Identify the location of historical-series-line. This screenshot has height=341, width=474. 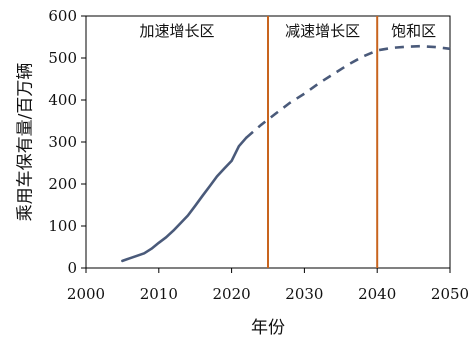
(184, 199).